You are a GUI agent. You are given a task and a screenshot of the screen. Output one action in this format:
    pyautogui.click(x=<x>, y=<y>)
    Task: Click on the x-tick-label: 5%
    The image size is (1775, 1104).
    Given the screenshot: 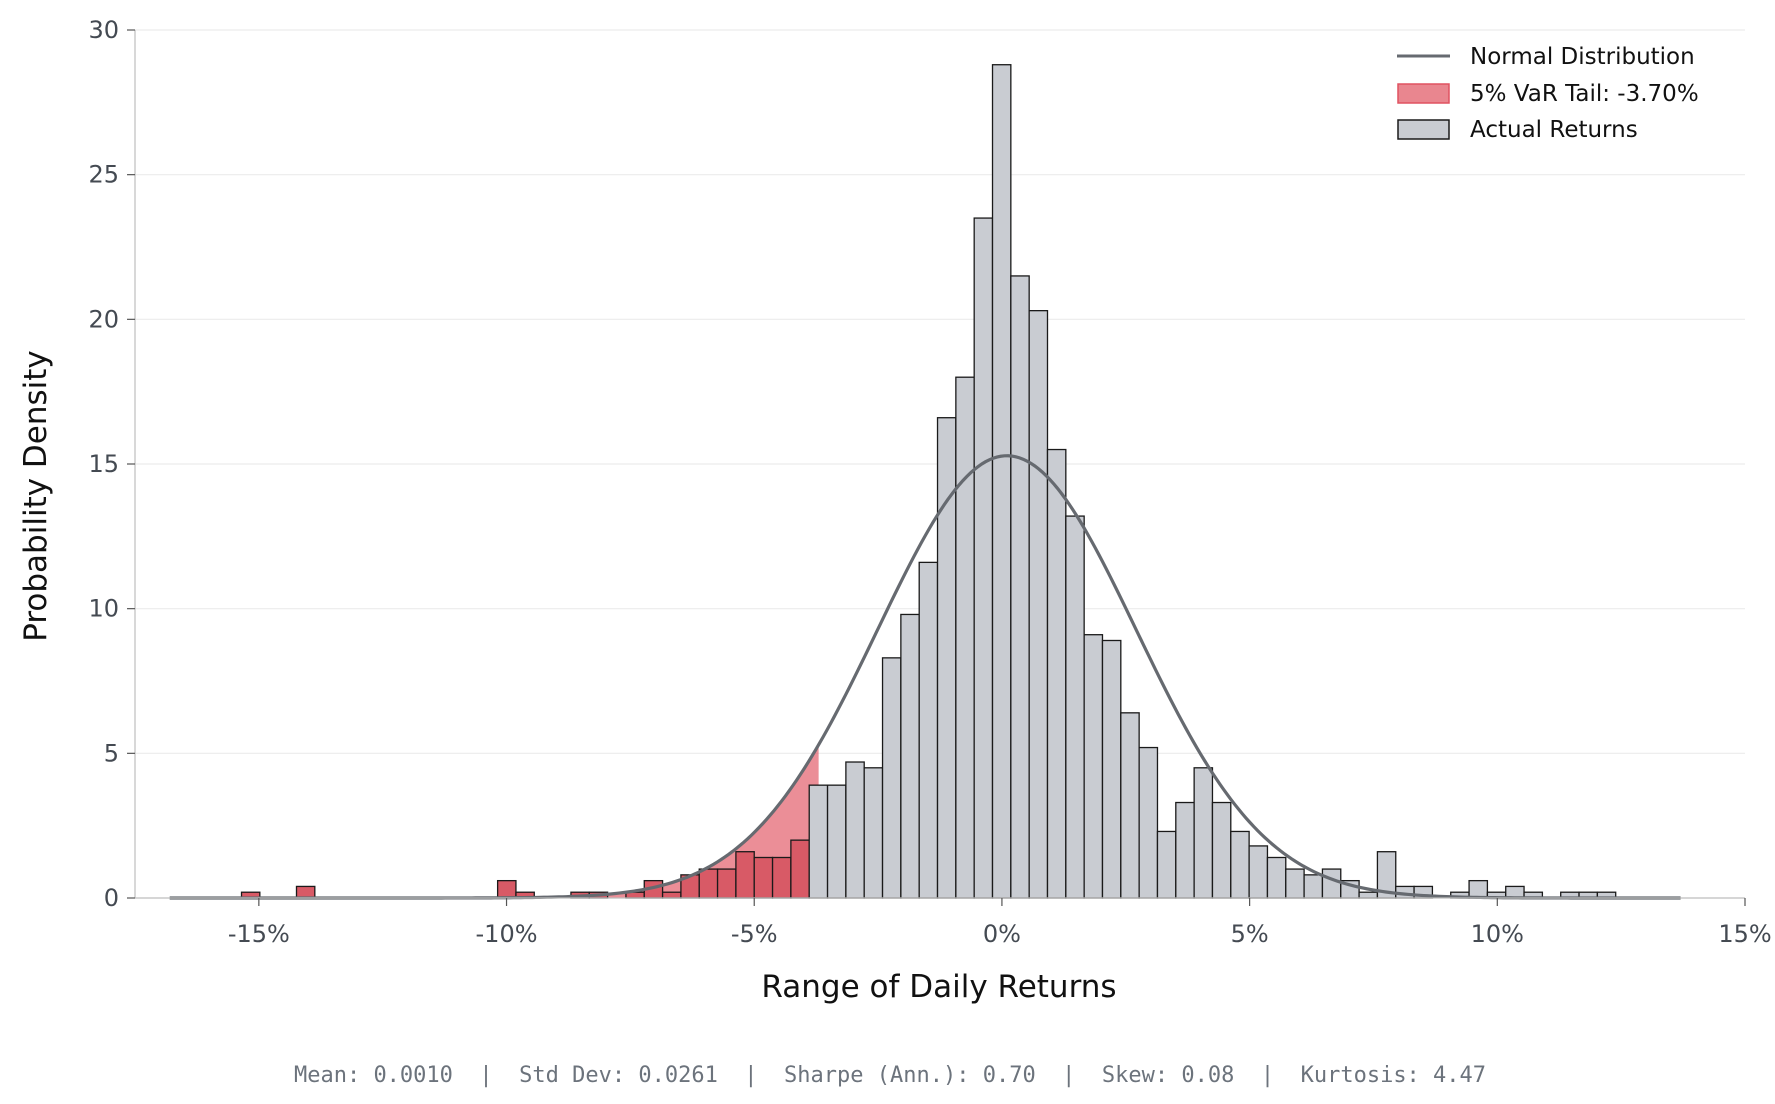 What is the action you would take?
    pyautogui.click(x=1250, y=934)
    